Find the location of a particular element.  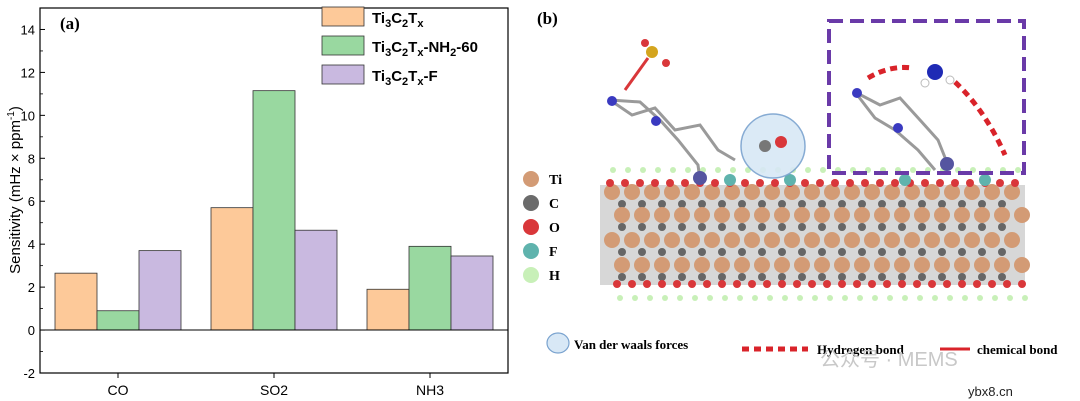

y-tick-label: 10 is located at coordinates (28, 115).